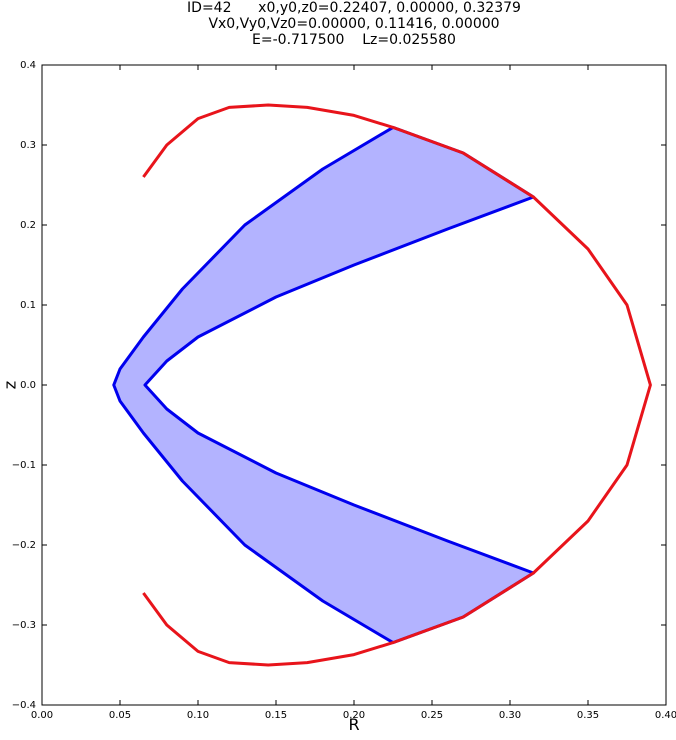 The width and height of the screenshot is (676, 740). Describe the element at coordinates (432, 715) in the screenshot. I see `x-tick-label: 0.25` at that location.